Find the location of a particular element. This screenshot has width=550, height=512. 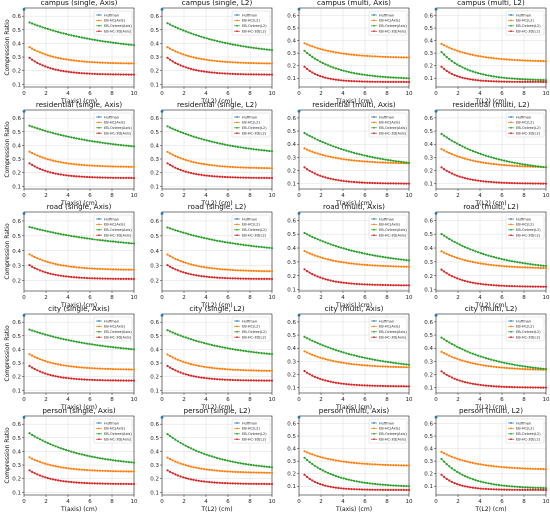

legend-box is located at coordinates (525, 125).